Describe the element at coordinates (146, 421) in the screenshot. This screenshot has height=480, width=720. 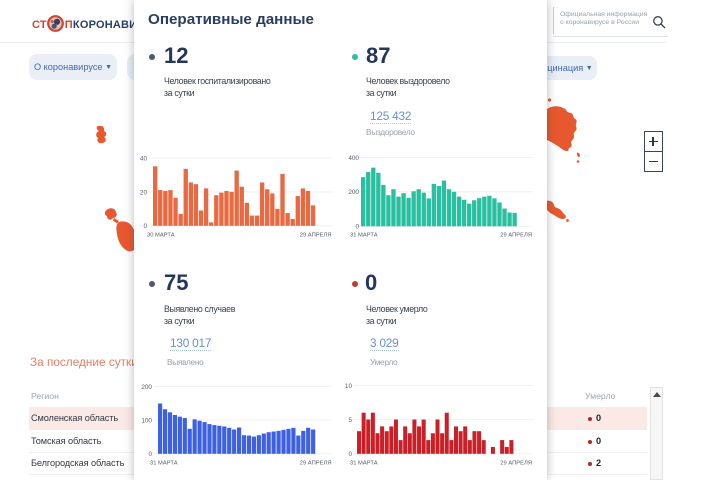
I see `svg-text: 100` at that location.